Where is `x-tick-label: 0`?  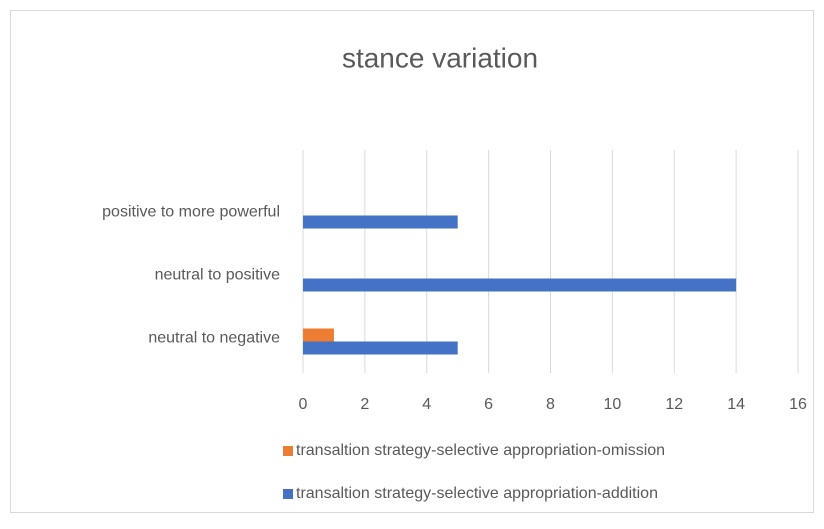
x-tick-label: 0 is located at coordinates (303, 404).